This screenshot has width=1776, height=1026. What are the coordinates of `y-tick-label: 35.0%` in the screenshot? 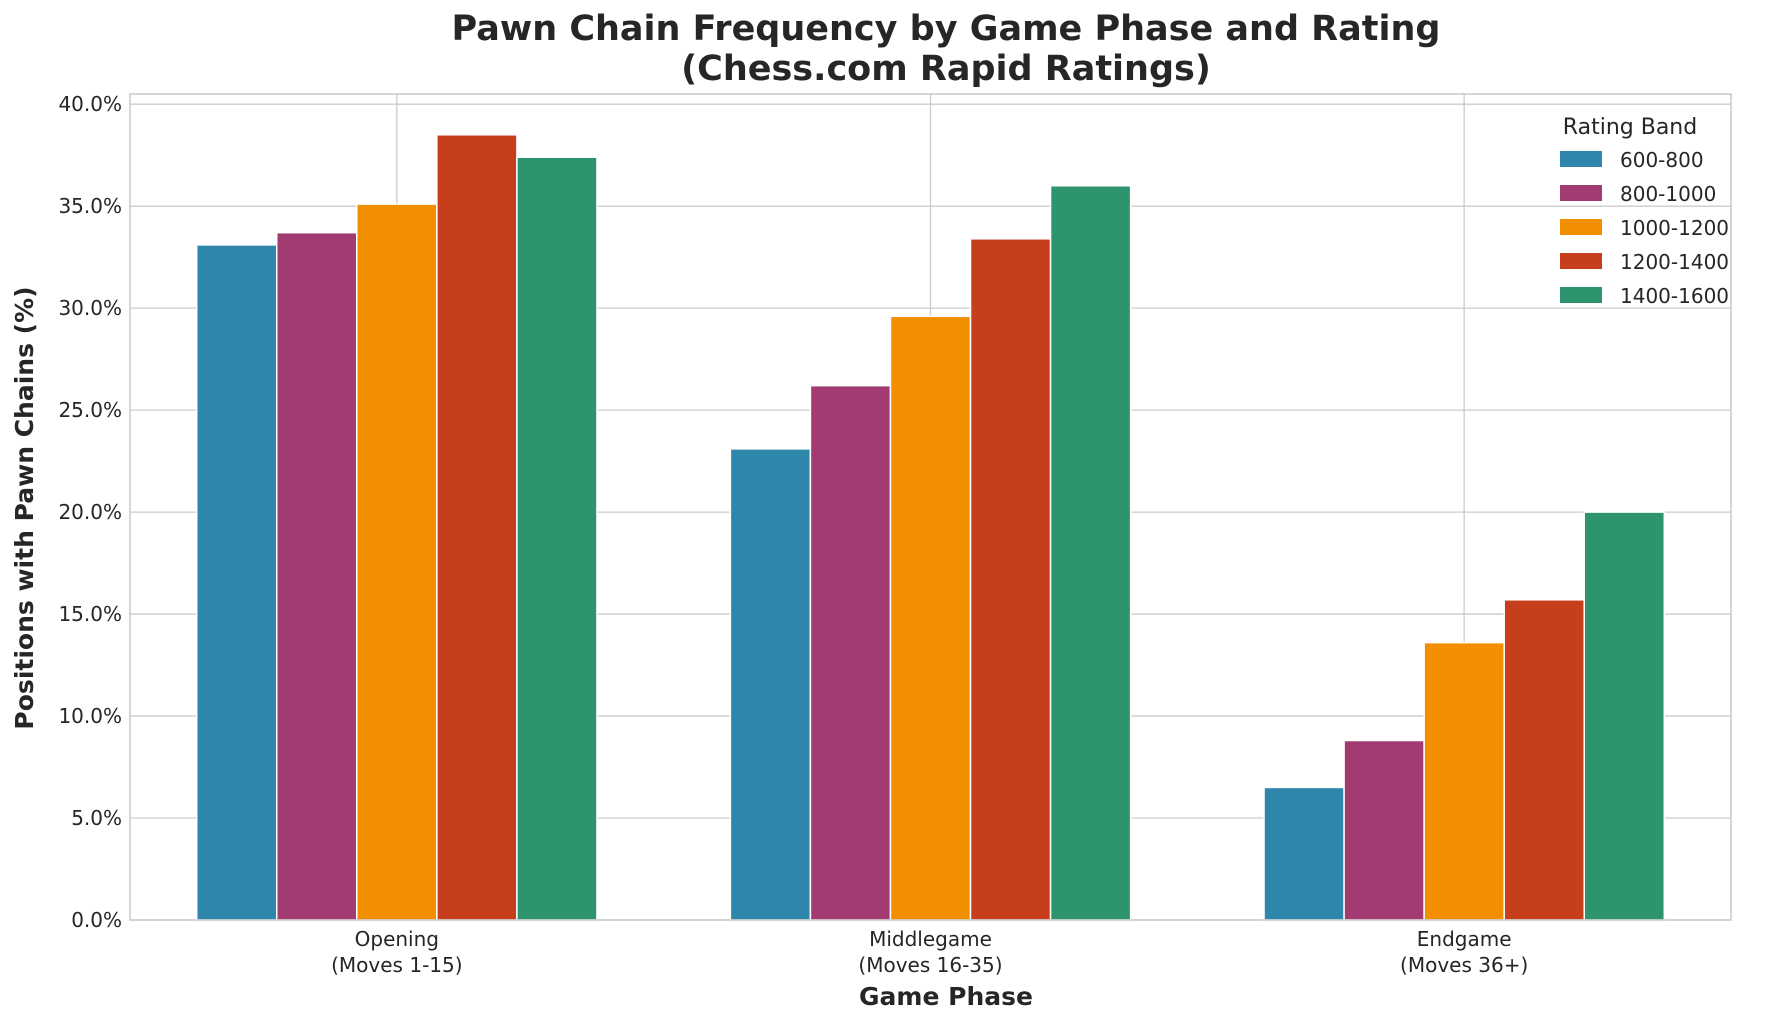 It's located at (90, 206).